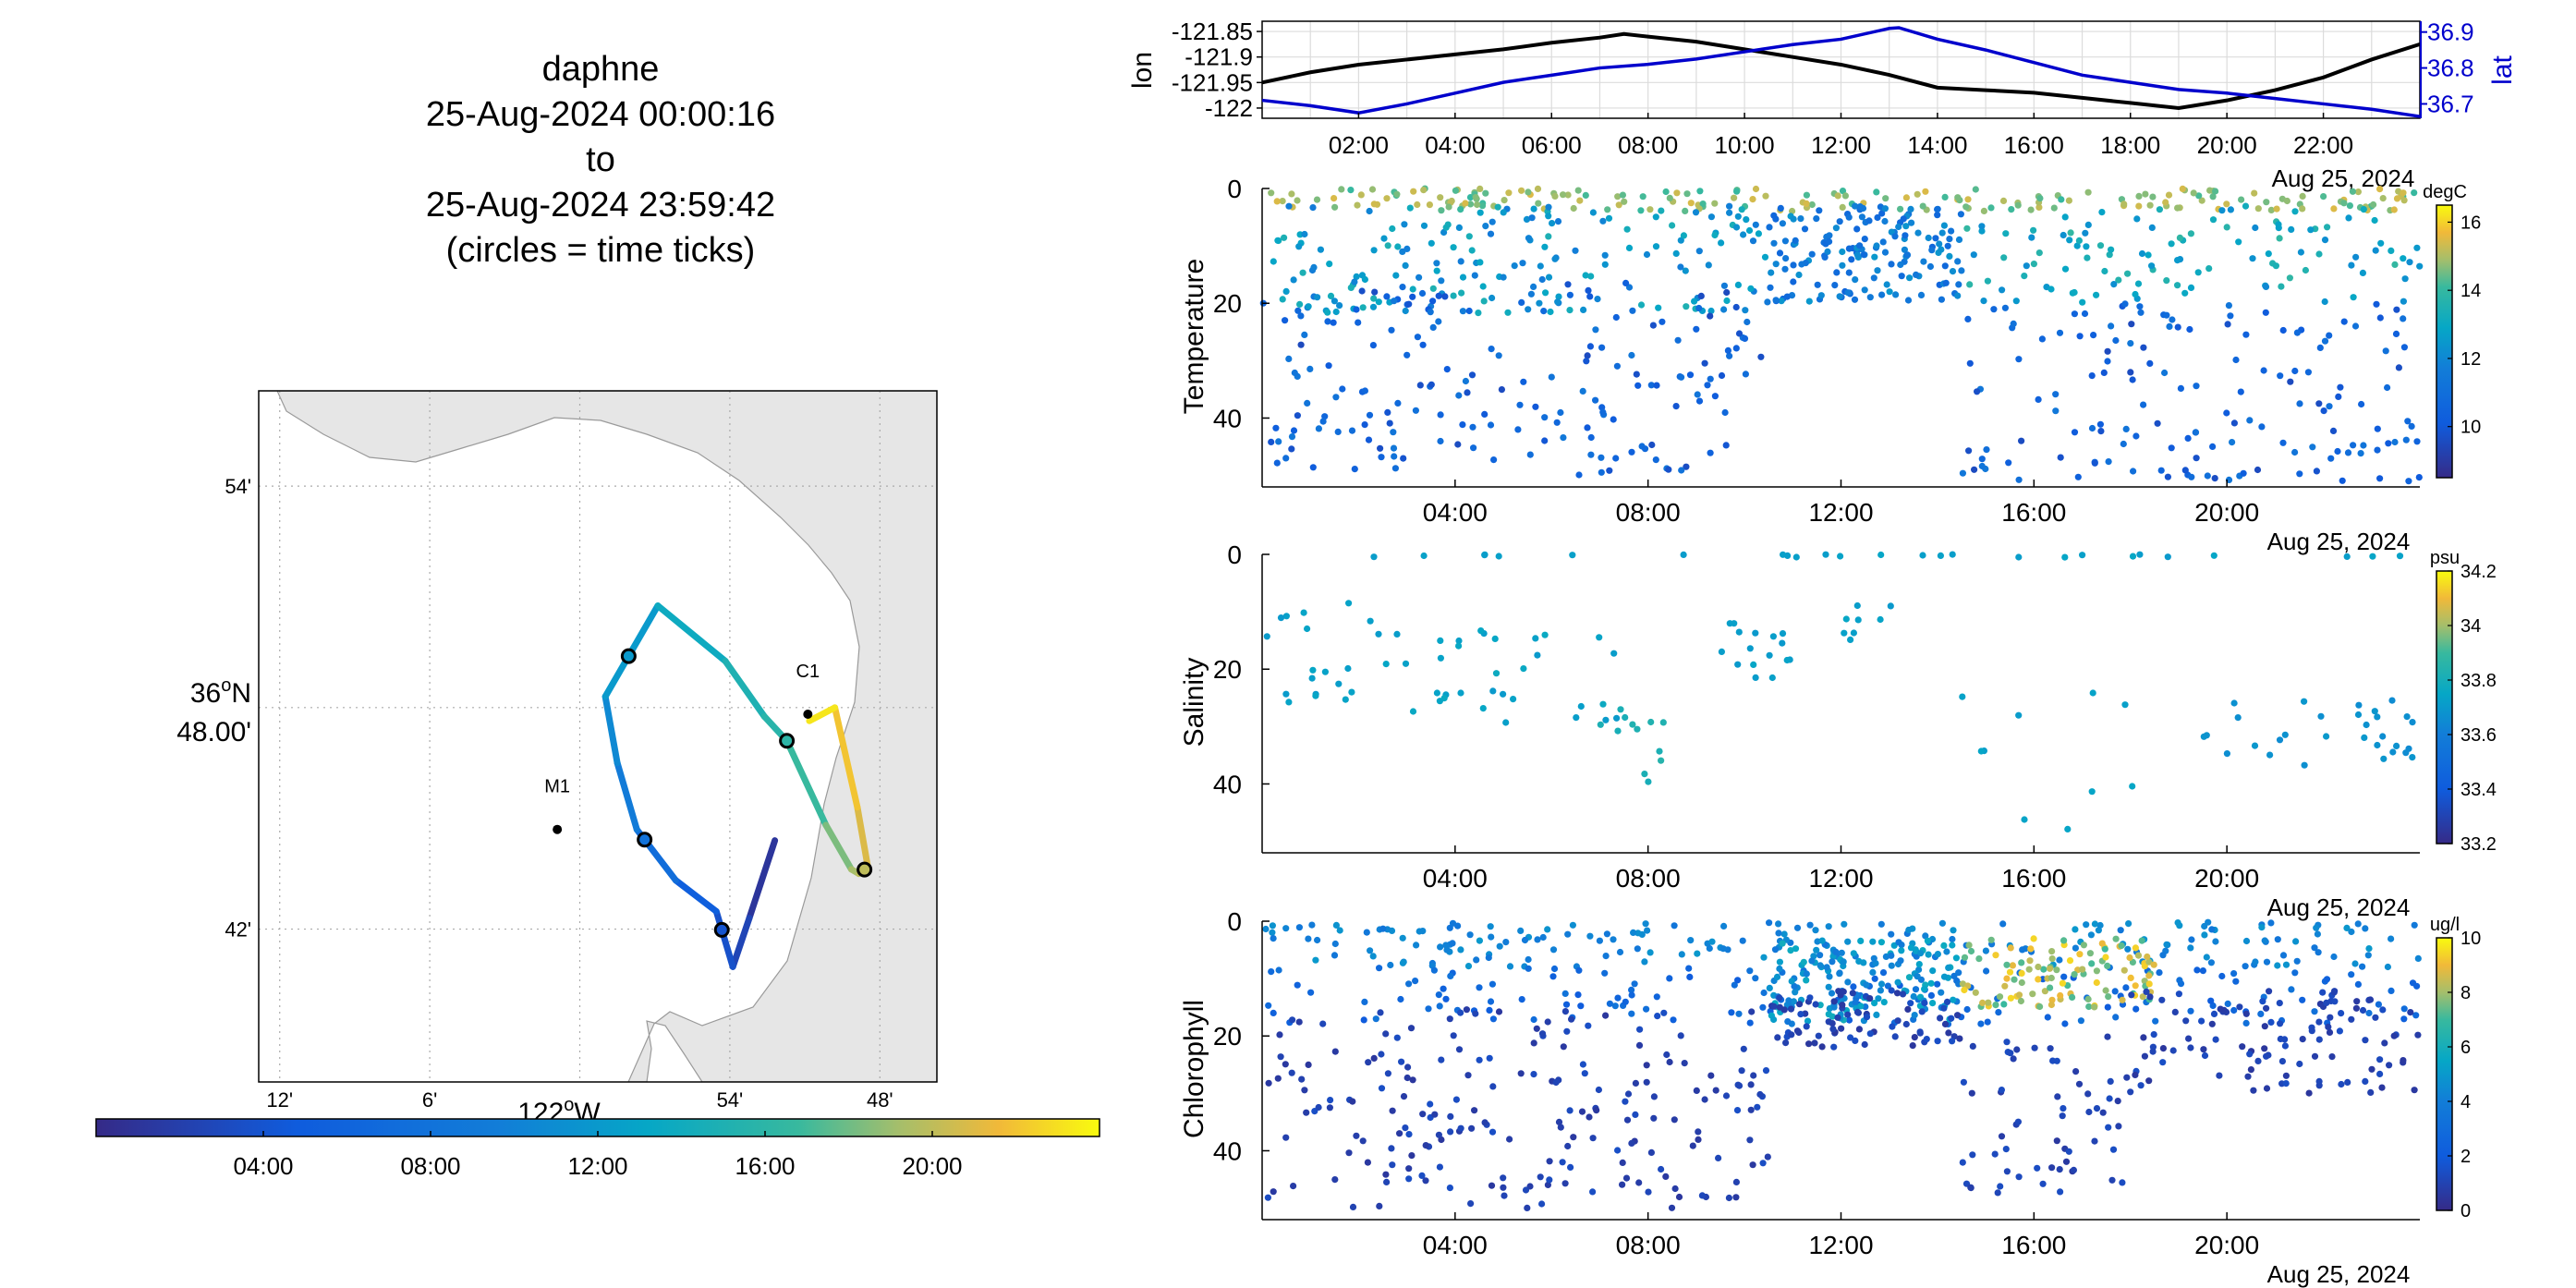 The height and width of the screenshot is (1288, 2576). What do you see at coordinates (741, 942) in the screenshot?
I see `track-segment` at bounding box center [741, 942].